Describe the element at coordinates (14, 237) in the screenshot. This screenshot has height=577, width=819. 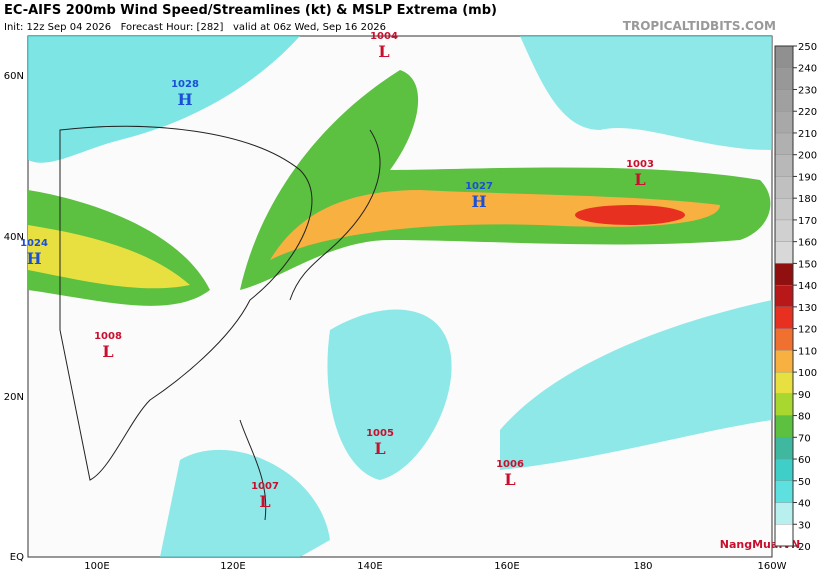
I see `lat-label: 40N` at that location.